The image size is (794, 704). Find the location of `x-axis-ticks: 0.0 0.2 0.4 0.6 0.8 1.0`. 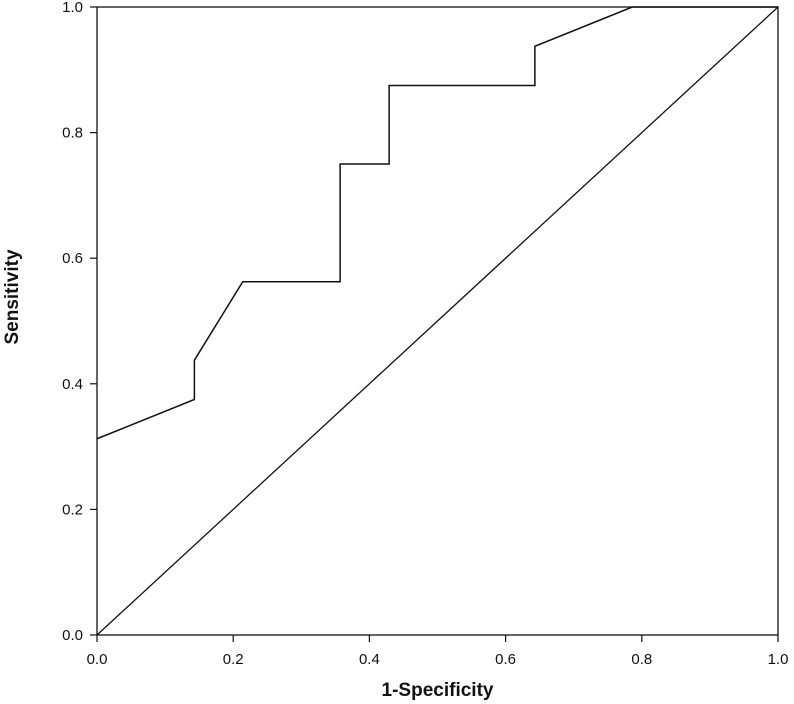

x-axis-ticks: 0.0 0.2 0.4 0.6 0.8 1.0 is located at coordinates (438, 651).